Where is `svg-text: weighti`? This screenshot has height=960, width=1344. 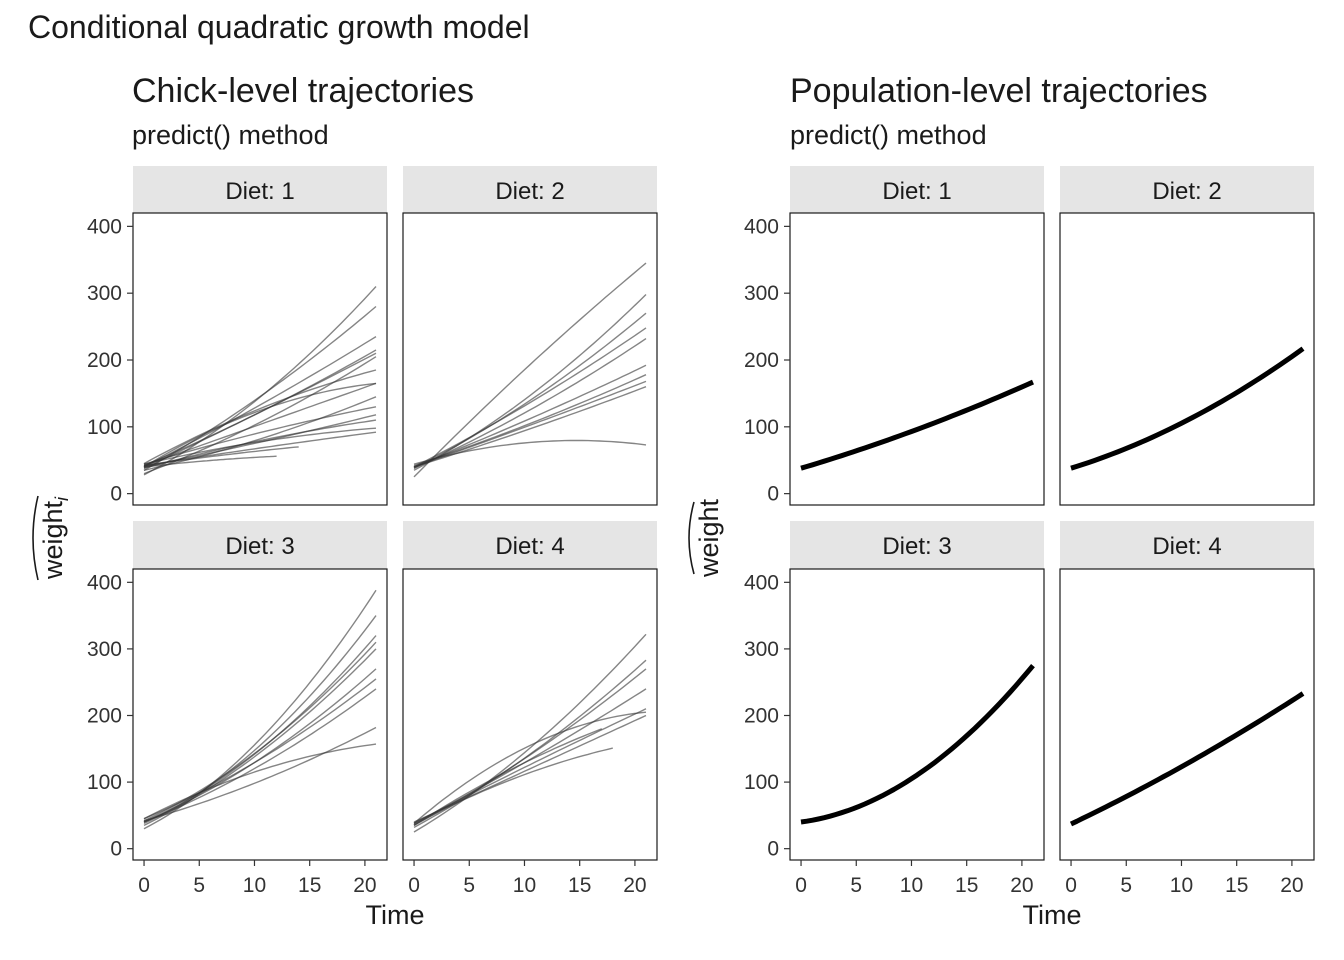
svg-text: weighti is located at coordinates (55, 538).